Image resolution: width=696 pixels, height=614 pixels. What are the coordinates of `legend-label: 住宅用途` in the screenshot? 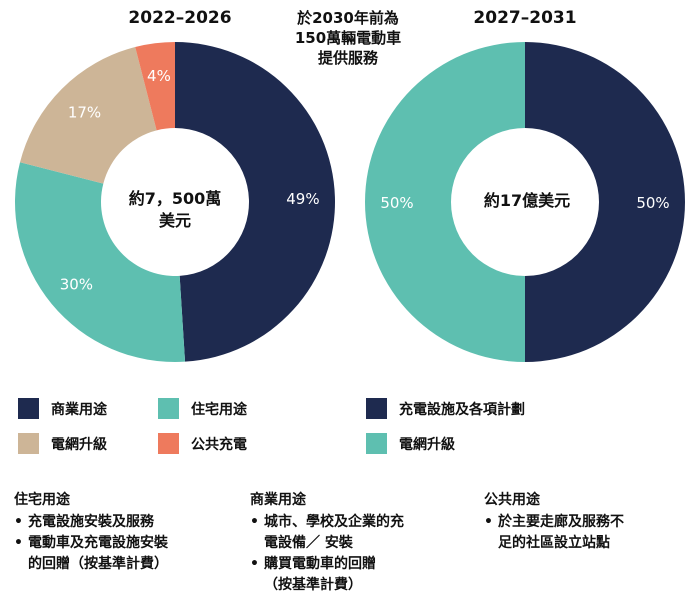 It's located at (219, 409).